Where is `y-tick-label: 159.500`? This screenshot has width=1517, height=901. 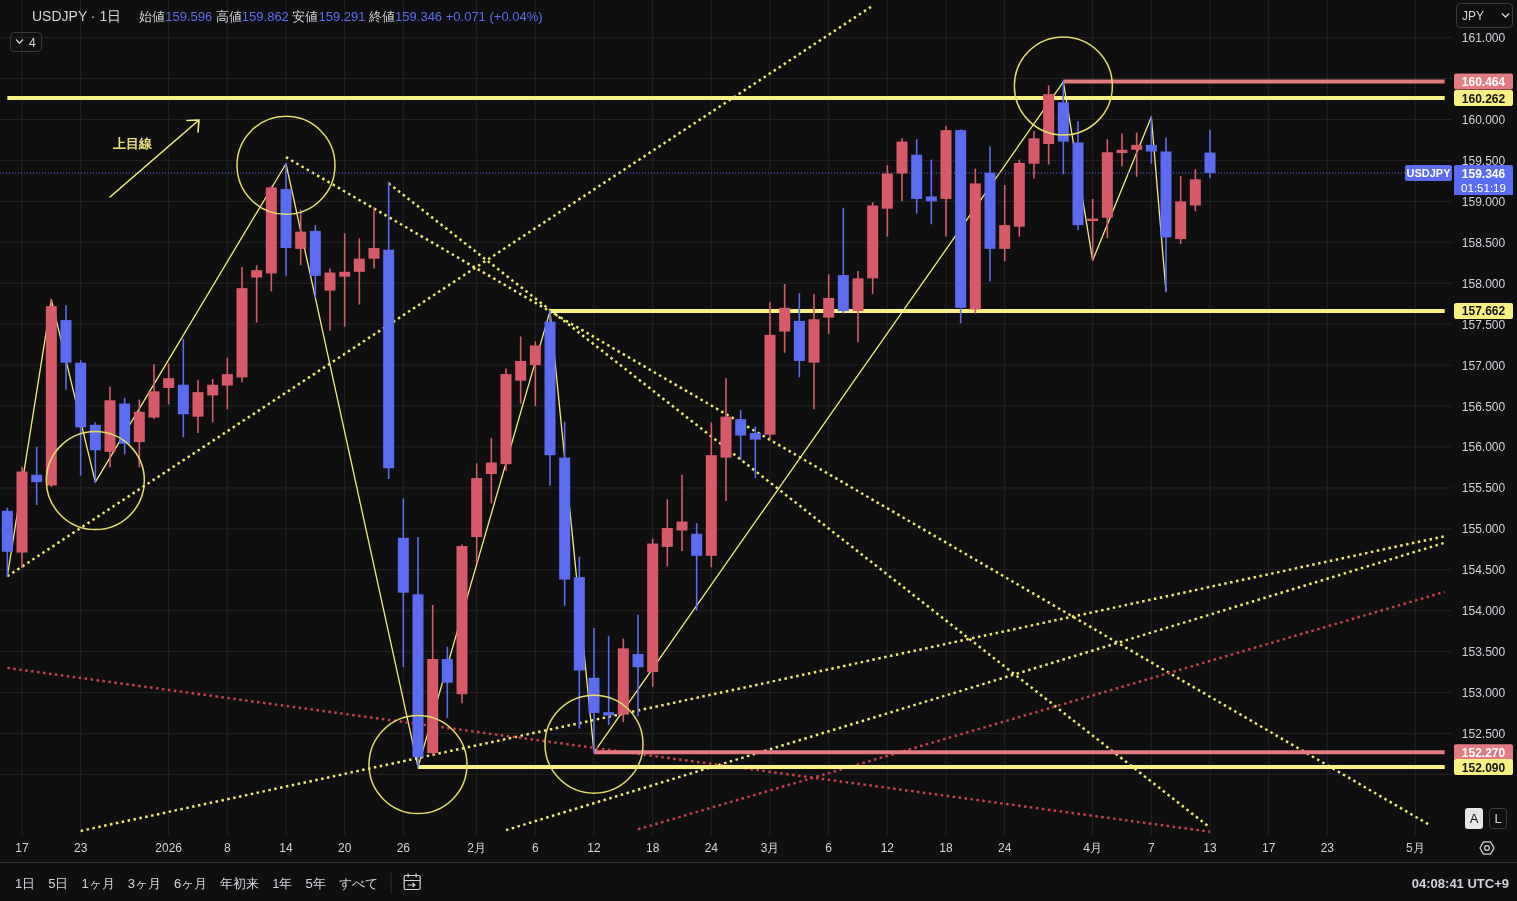
y-tick-label: 159.500 is located at coordinates (1483, 160).